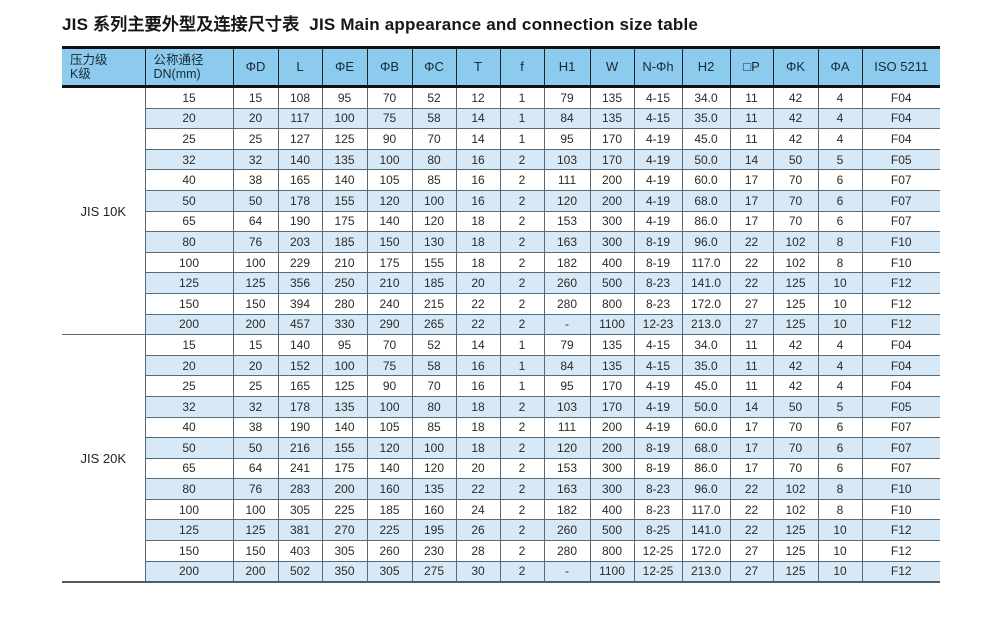  I want to click on cell: 170, so click(612, 139).